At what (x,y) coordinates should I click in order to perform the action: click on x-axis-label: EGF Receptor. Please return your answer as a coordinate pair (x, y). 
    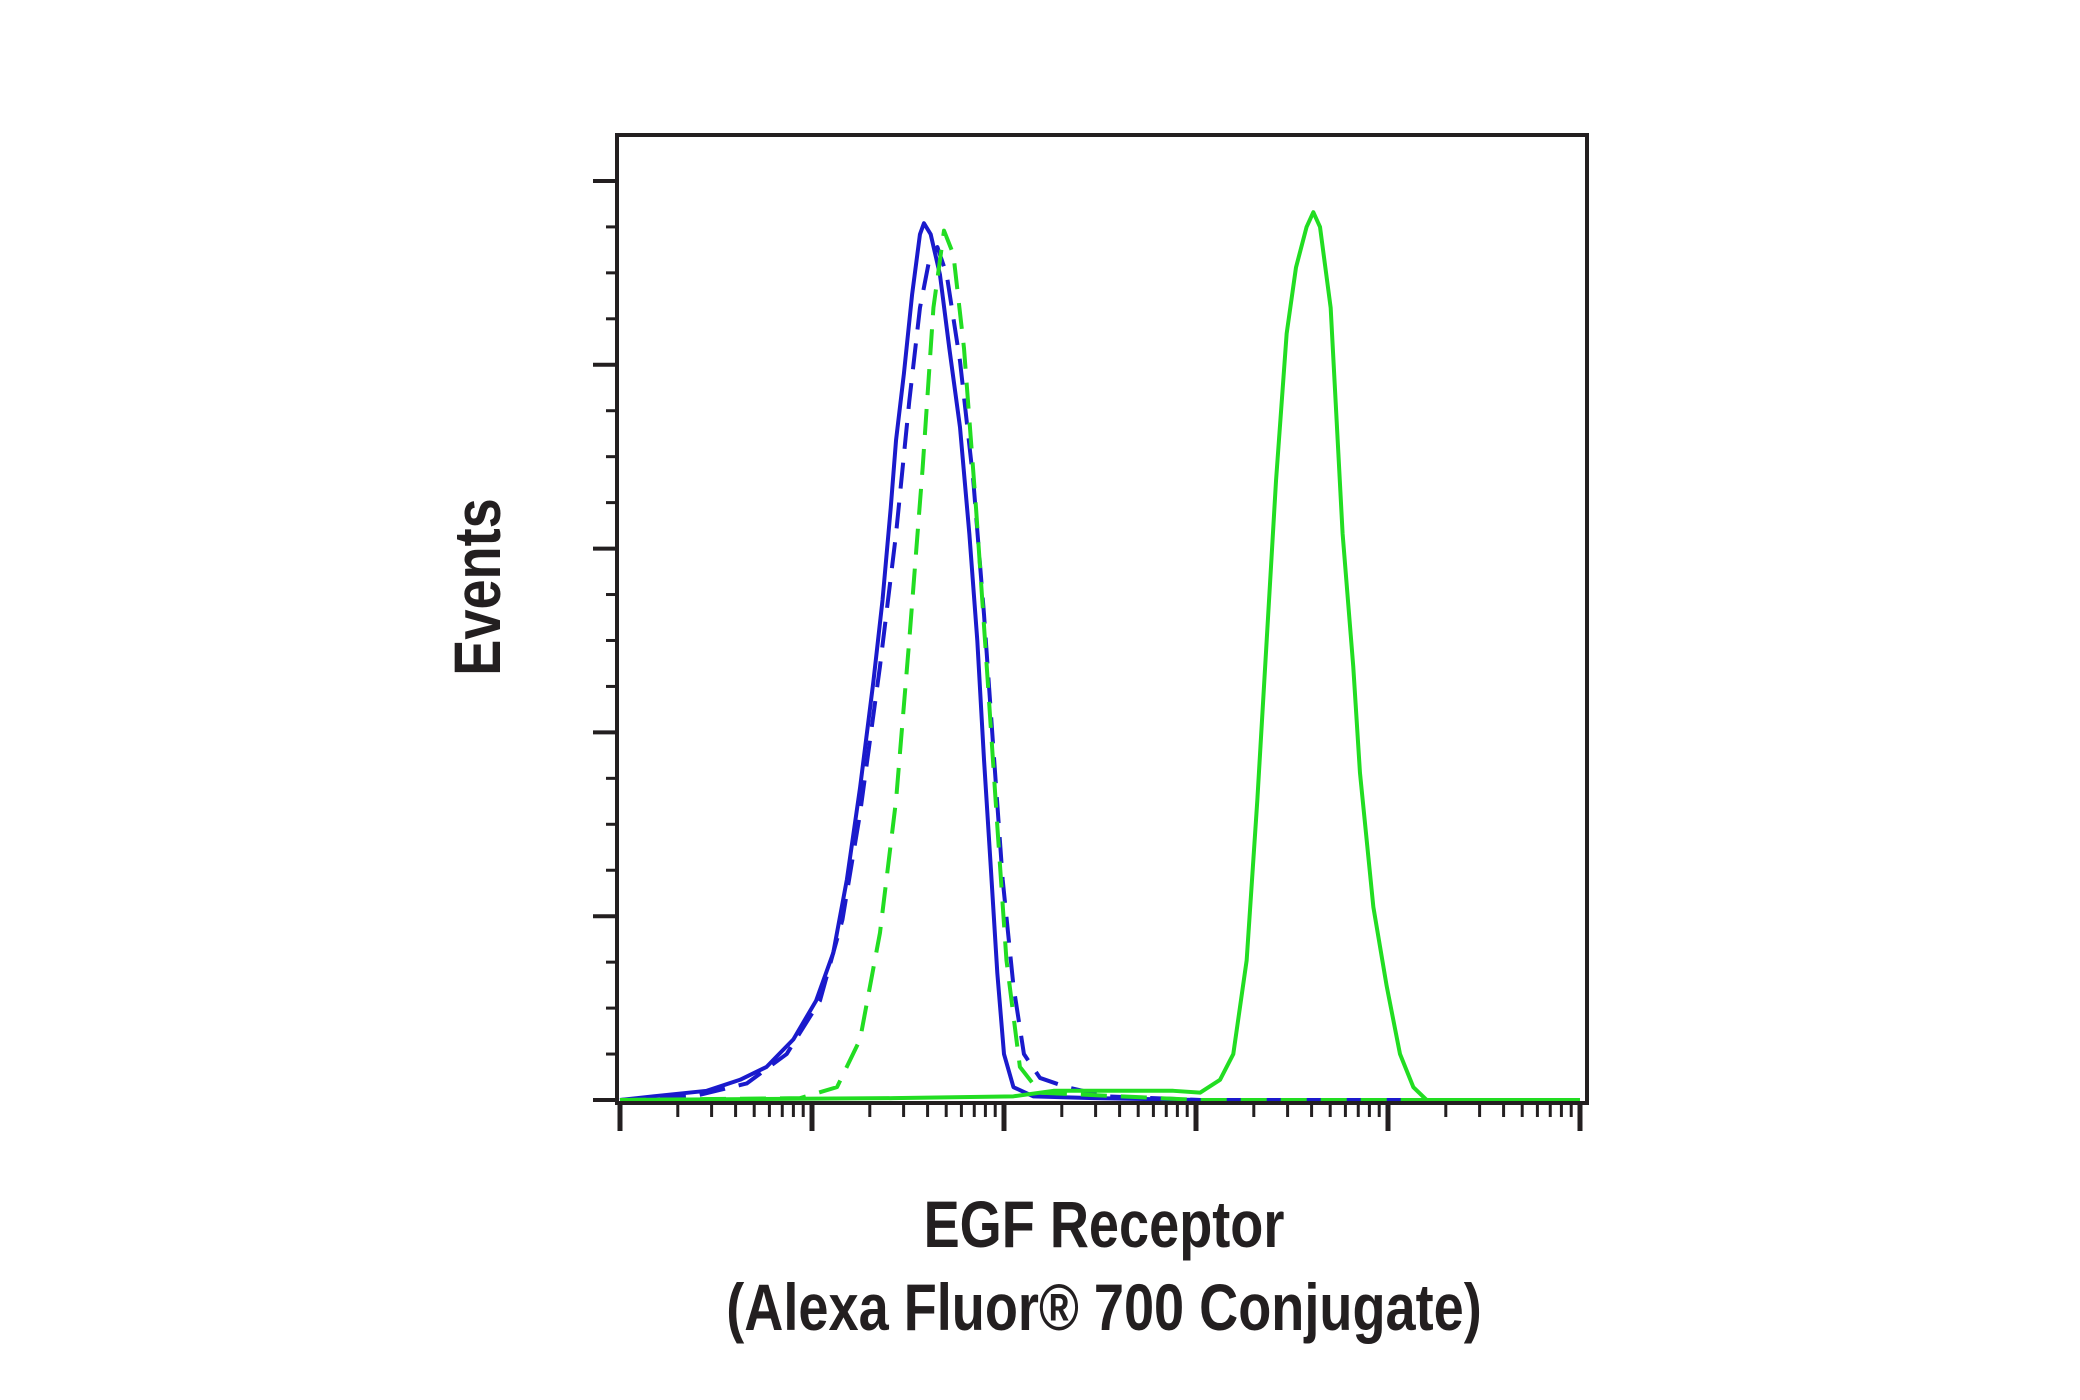
    Looking at the image, I should click on (1104, 1224).